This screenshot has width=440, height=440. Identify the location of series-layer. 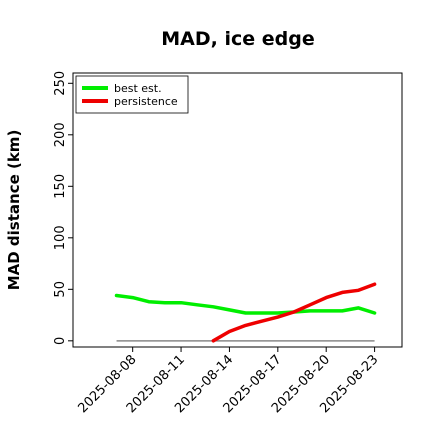
(245, 312).